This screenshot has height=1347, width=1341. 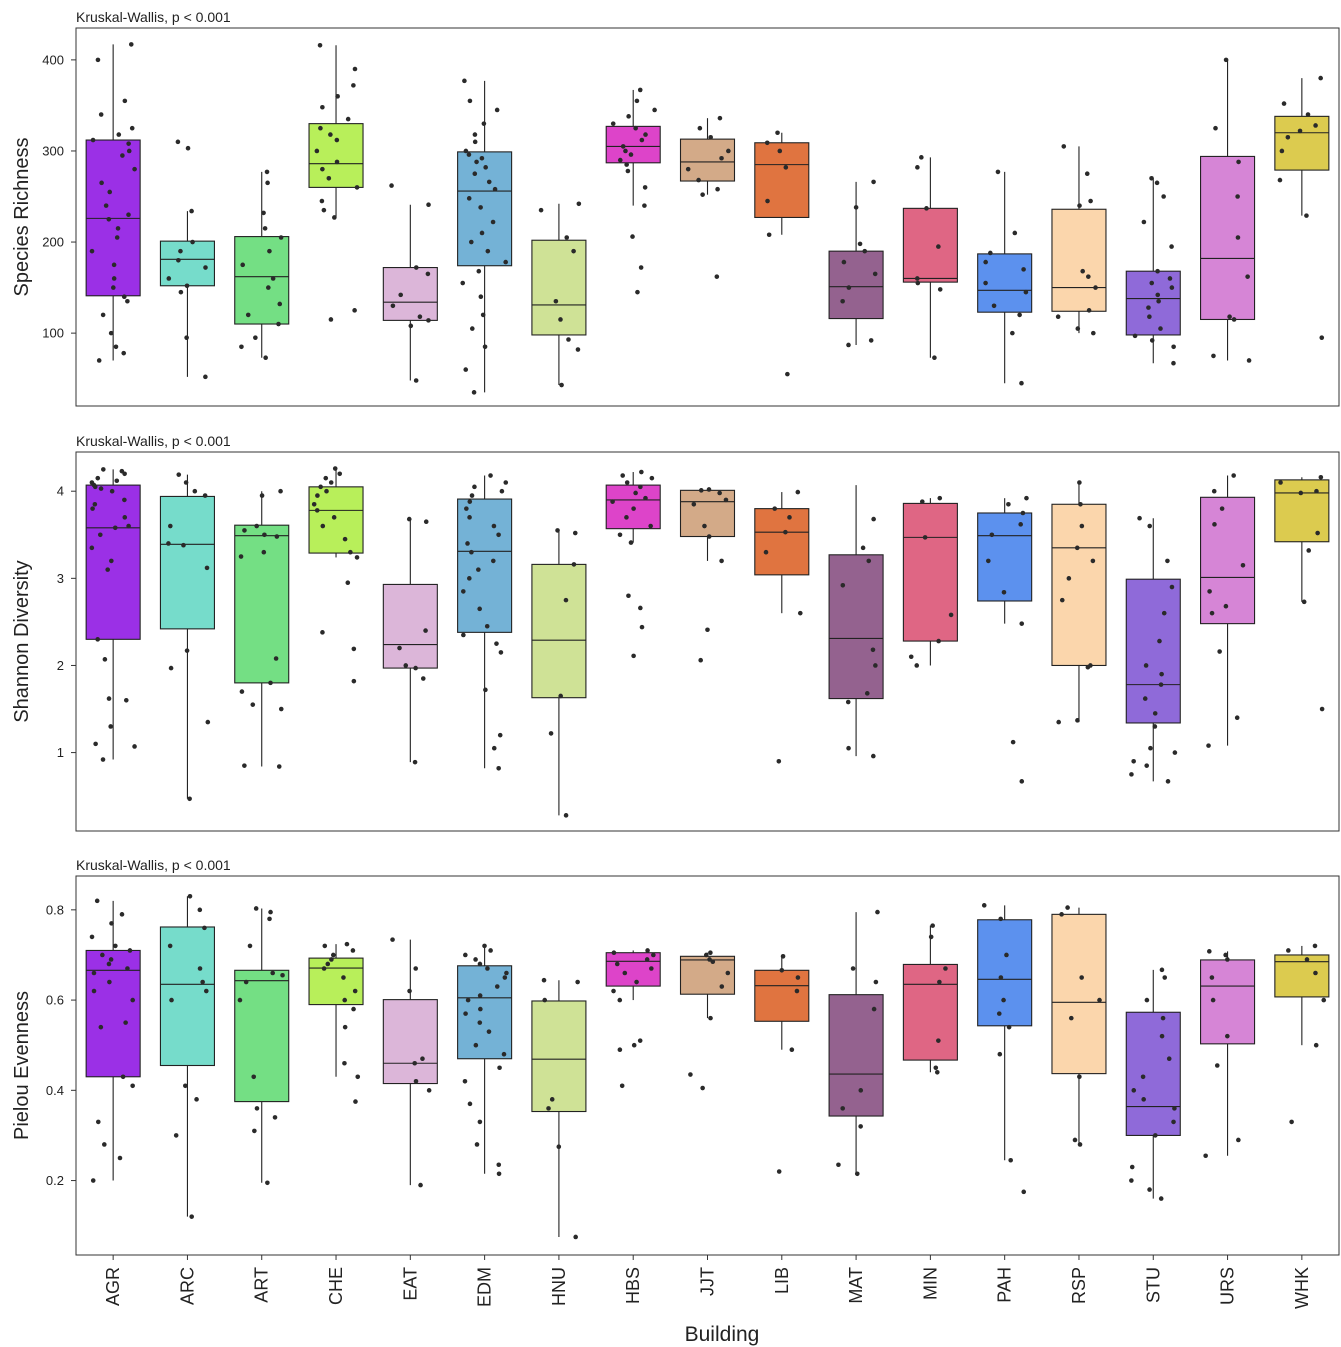 I want to click on box-che, so click(x=336, y=1022).